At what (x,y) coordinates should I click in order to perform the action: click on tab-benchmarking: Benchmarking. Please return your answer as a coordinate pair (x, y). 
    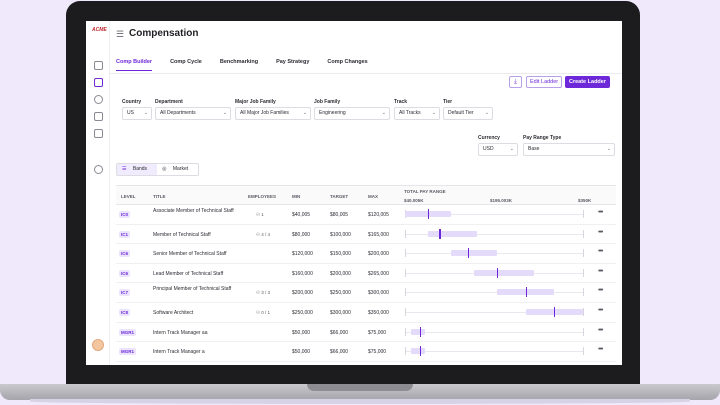
    Looking at the image, I should click on (239, 62).